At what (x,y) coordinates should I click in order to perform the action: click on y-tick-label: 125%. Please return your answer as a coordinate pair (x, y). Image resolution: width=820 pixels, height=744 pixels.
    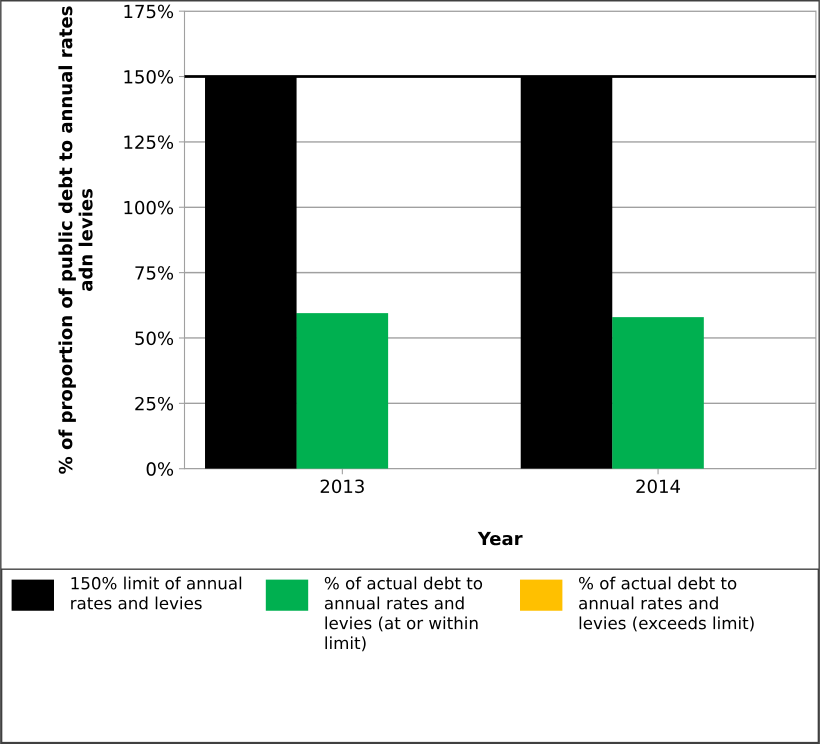
    Looking at the image, I should click on (149, 142).